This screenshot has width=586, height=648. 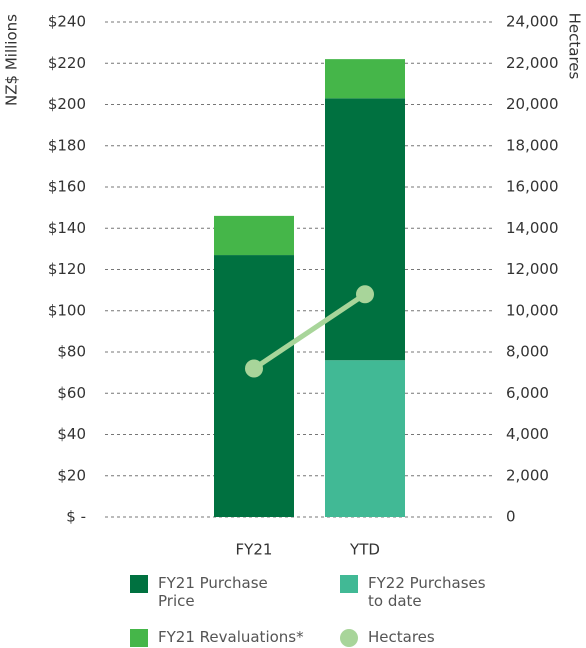 I want to click on y2-tick-label: 20,000, so click(x=532, y=104).